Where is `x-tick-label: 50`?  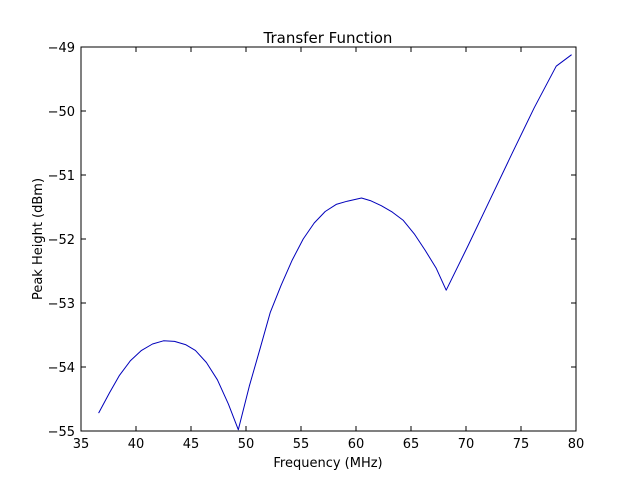
x-tick-label: 50 is located at coordinates (246, 444).